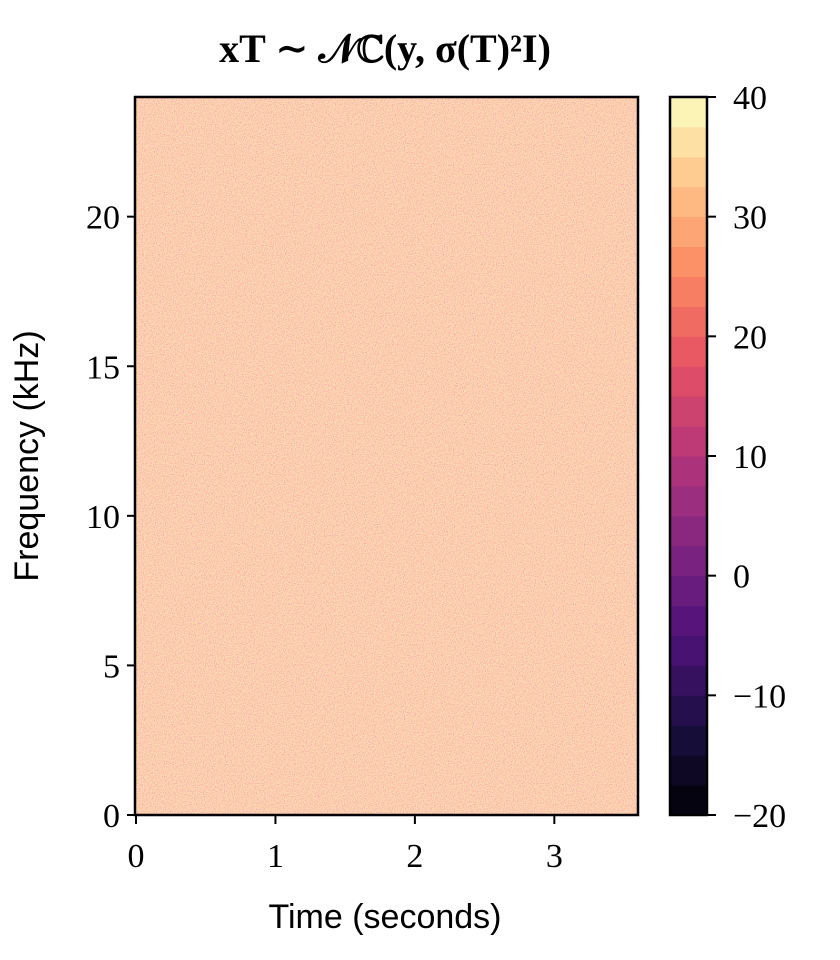 This screenshot has height=960, width=840. What do you see at coordinates (111, 666) in the screenshot?
I see `y-tick-label: 5` at bounding box center [111, 666].